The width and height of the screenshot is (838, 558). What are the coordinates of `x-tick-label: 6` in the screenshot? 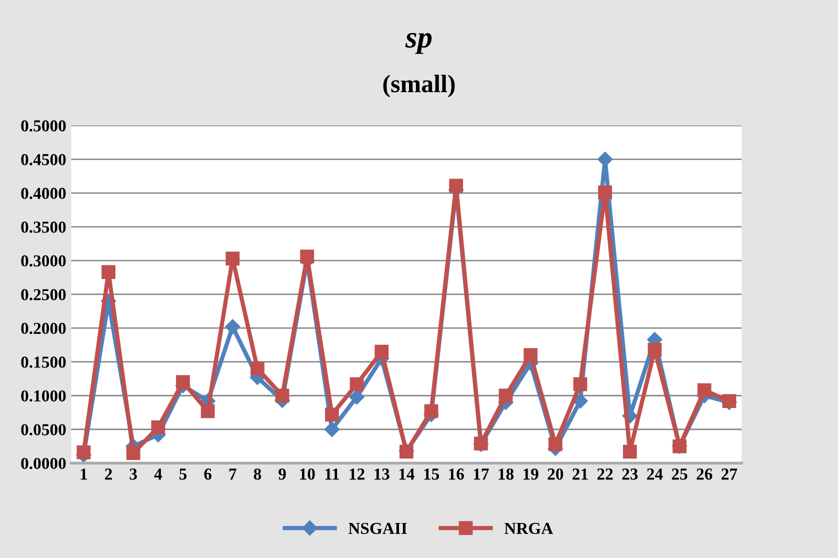 It's located at (208, 474).